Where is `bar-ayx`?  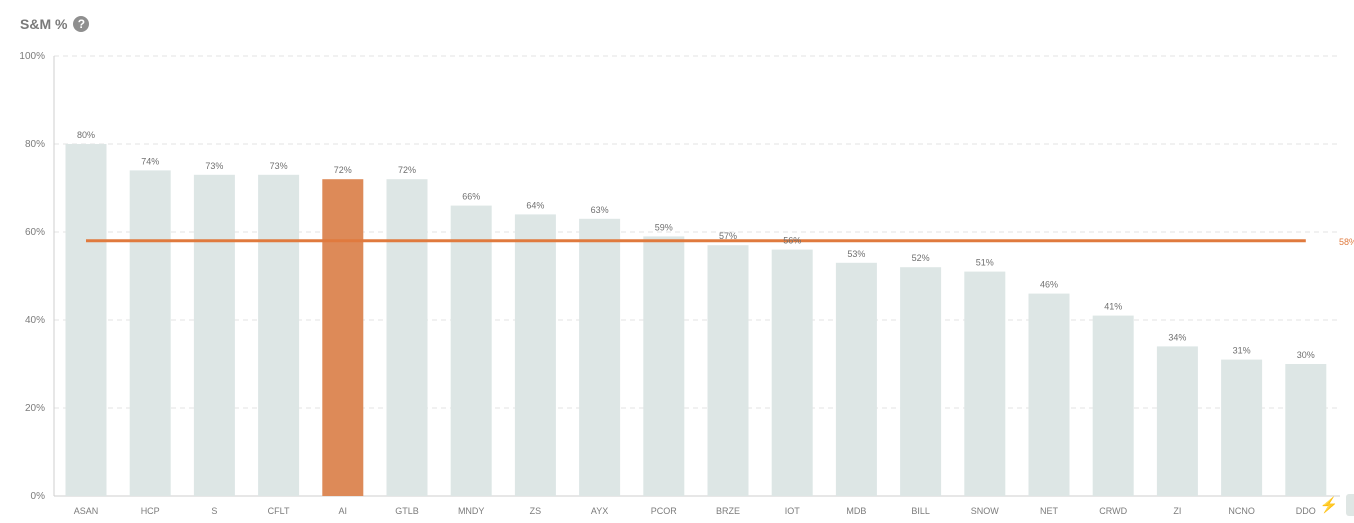 bar-ayx is located at coordinates (600, 357).